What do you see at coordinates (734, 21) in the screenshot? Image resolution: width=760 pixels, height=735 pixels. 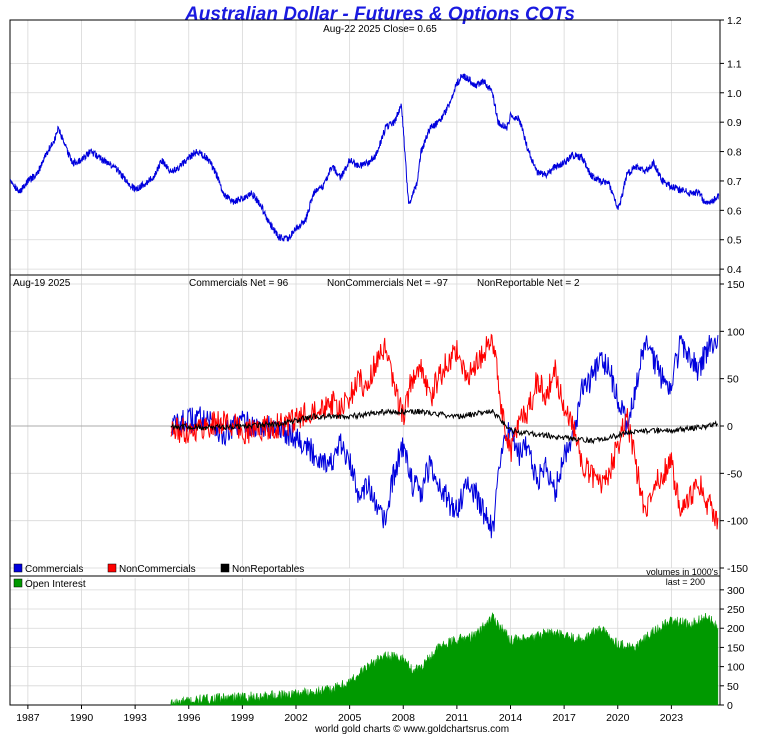 I see `y-tick-label: 1.2` at bounding box center [734, 21].